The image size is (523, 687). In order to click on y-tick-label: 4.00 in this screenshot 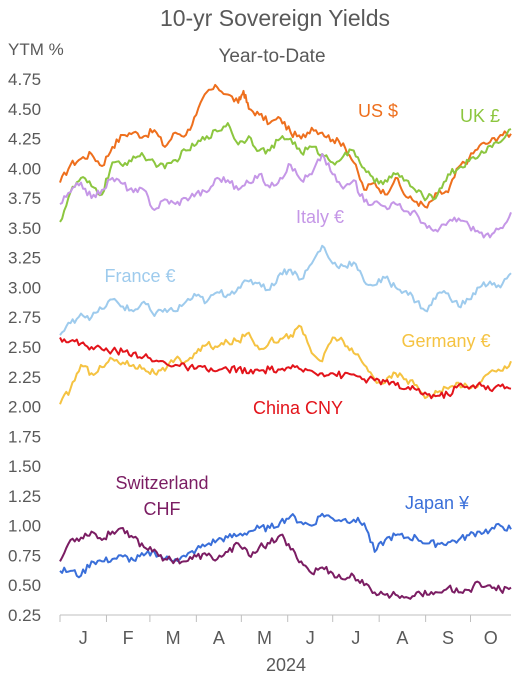, I will do `click(24, 168)`.